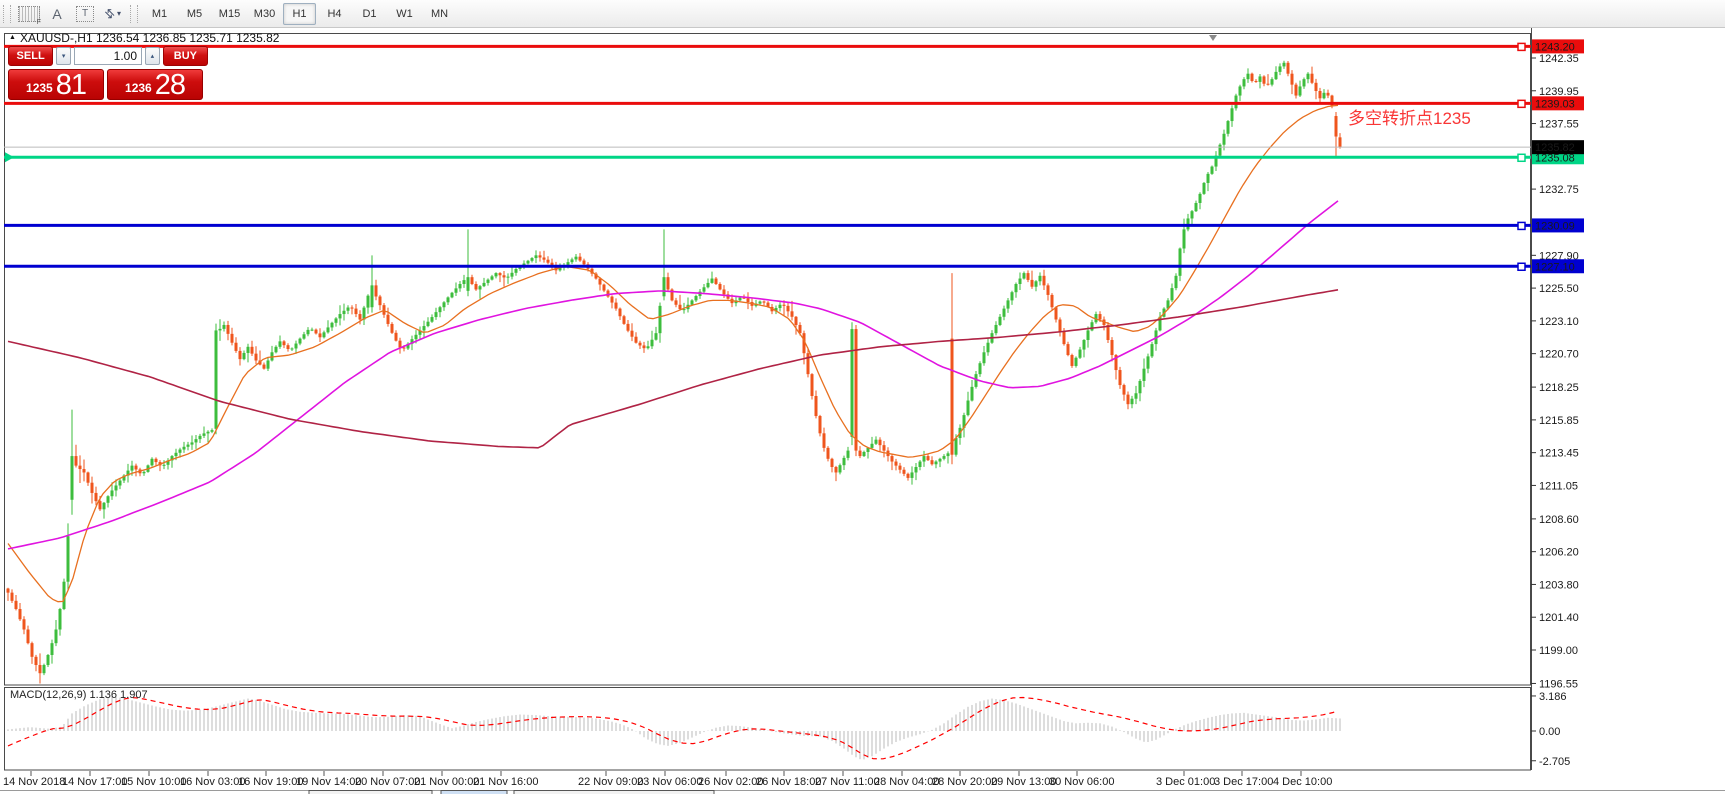 This screenshot has width=1725, height=794. Describe the element at coordinates (1559, 125) in the screenshot. I see `price-tick-label: 1237.55` at that location.